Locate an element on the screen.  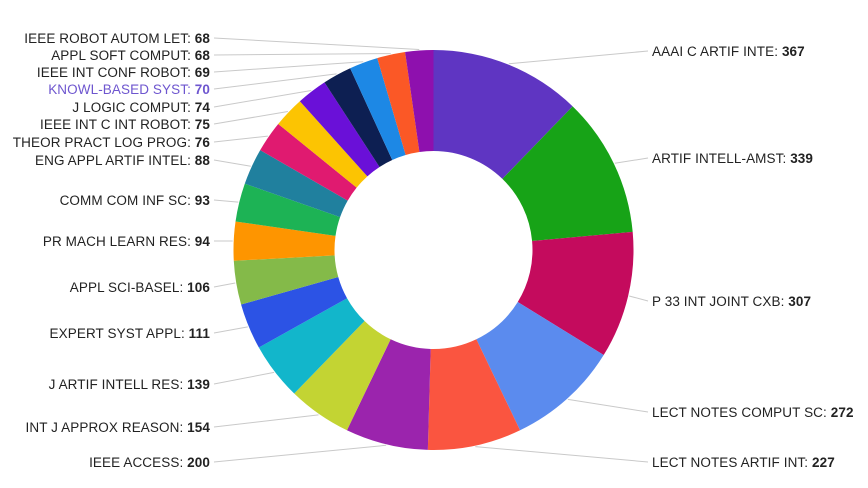
donut-slice-lect-notes-comput-sc is located at coordinates (540, 366).